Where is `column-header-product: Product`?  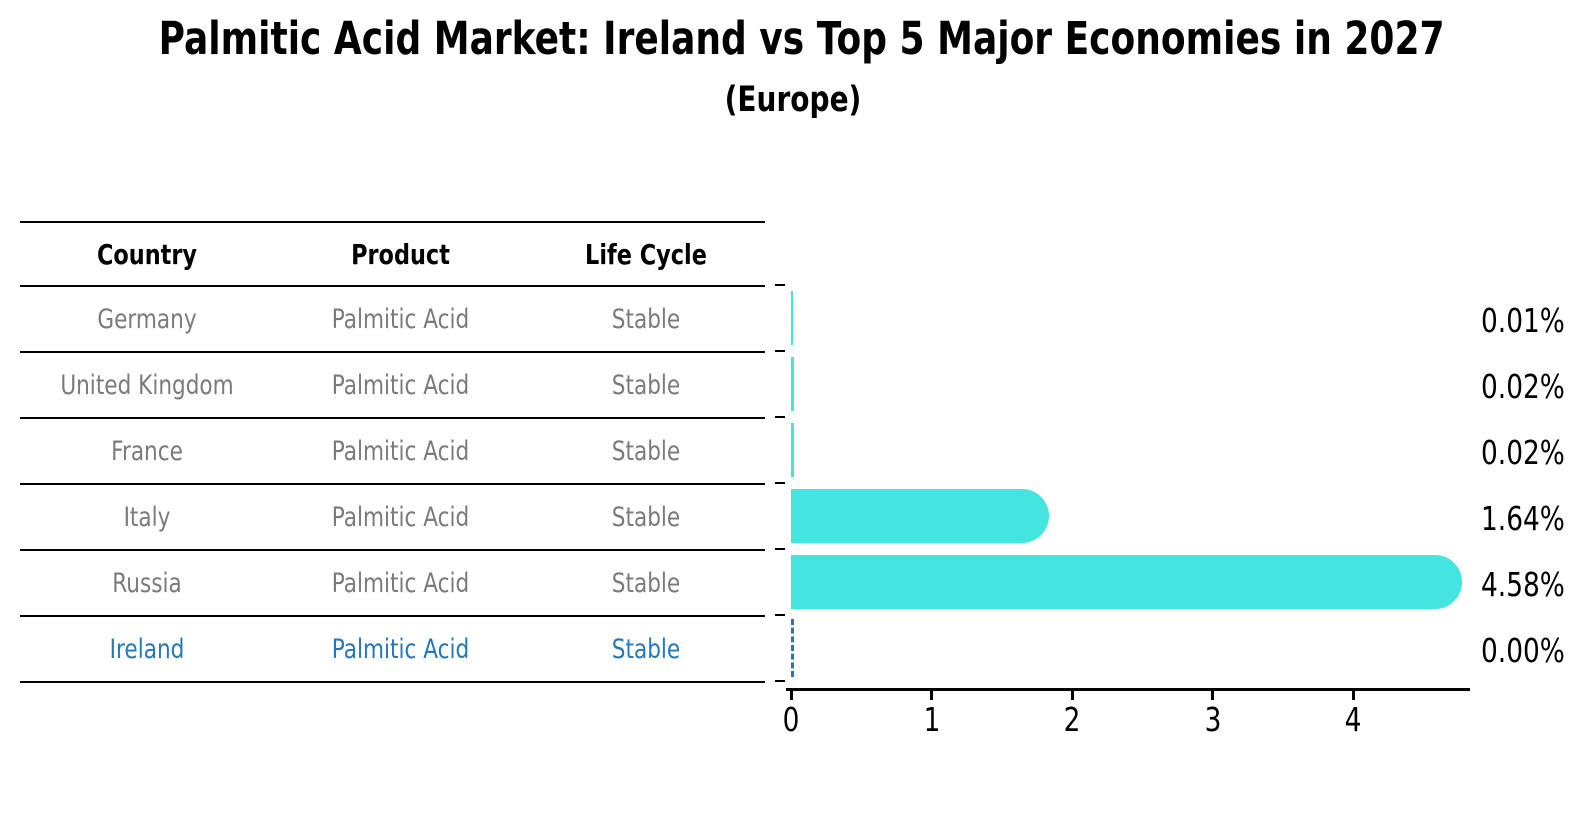
column-header-product: Product is located at coordinates (400, 254).